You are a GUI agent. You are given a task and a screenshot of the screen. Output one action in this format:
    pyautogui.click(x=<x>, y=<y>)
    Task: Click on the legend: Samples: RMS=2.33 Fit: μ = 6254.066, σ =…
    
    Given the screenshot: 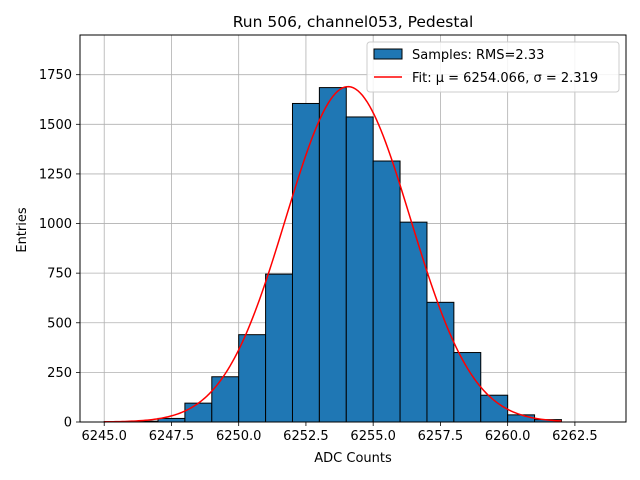 What is the action you would take?
    pyautogui.click(x=493, y=67)
    